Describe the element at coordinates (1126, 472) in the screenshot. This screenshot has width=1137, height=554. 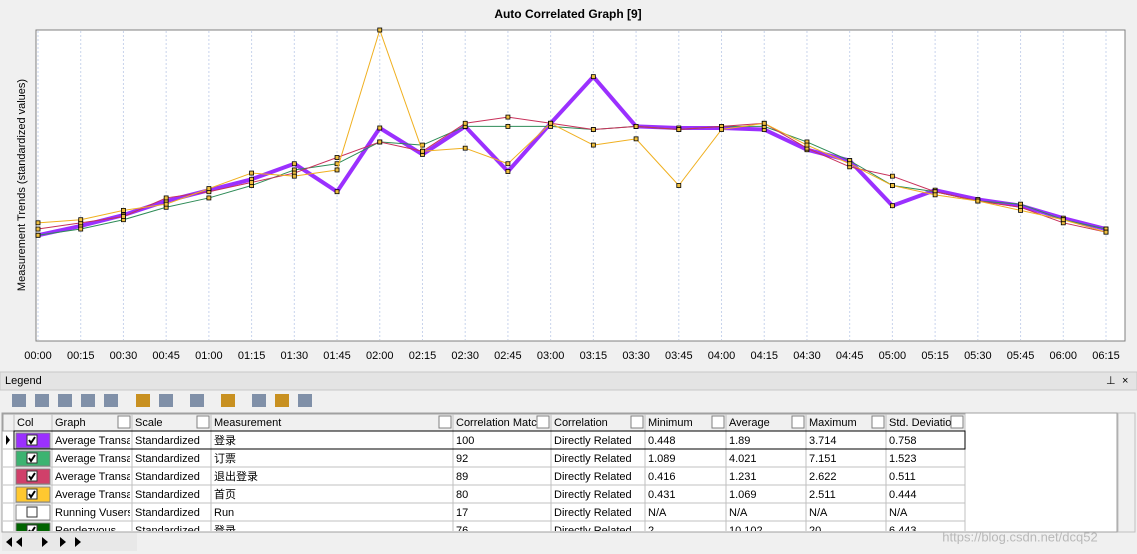
I see `scrollbar` at that location.